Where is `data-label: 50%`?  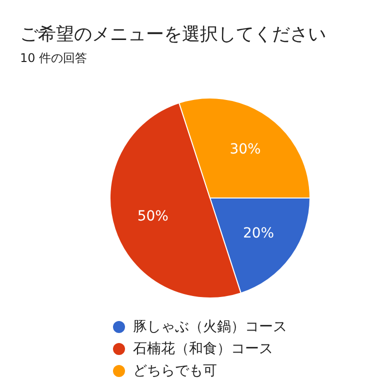
data-label: 50% is located at coordinates (152, 216).